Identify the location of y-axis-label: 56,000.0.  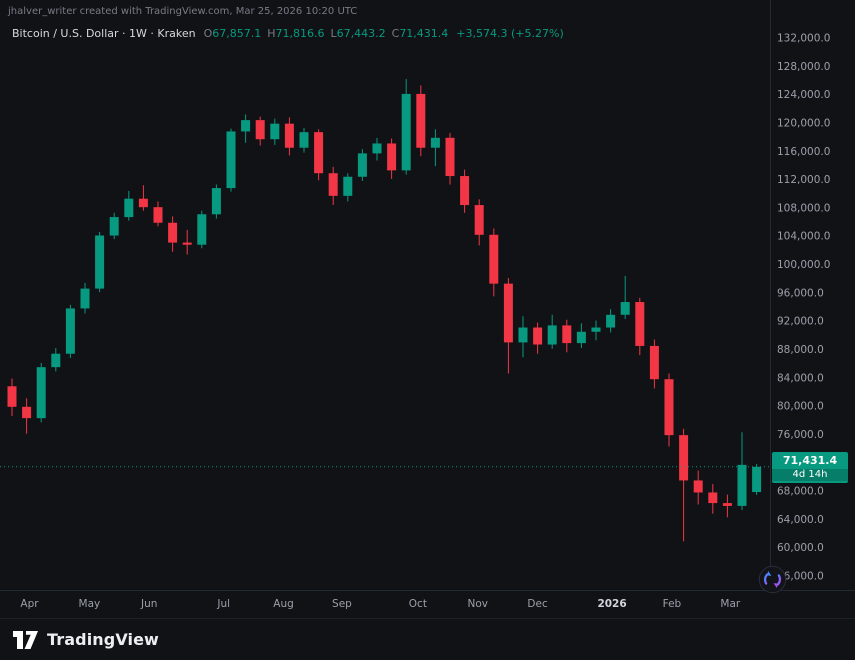
(800, 577).